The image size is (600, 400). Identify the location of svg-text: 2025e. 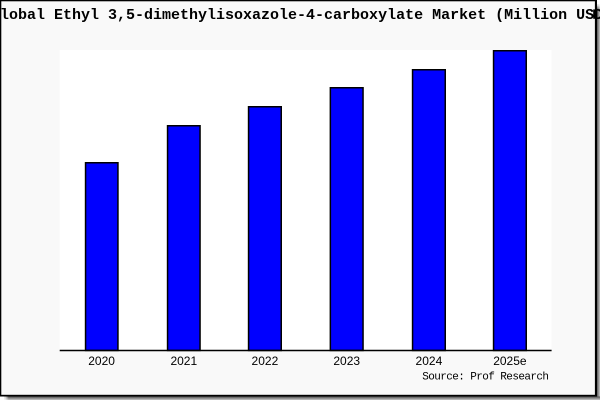
(510, 361).